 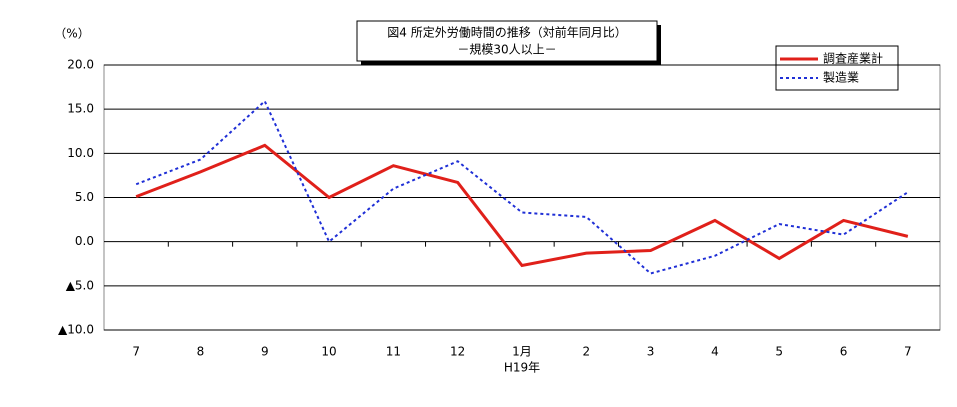 I want to click on y-tick-label: 15.0, so click(x=80, y=109).